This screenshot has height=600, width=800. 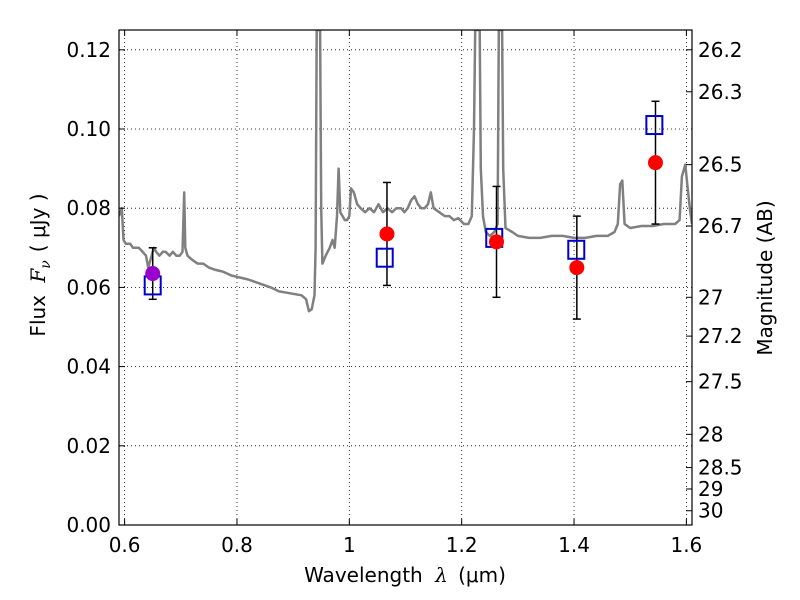 I want to click on y-tick-label: 0.00, so click(x=88, y=525).